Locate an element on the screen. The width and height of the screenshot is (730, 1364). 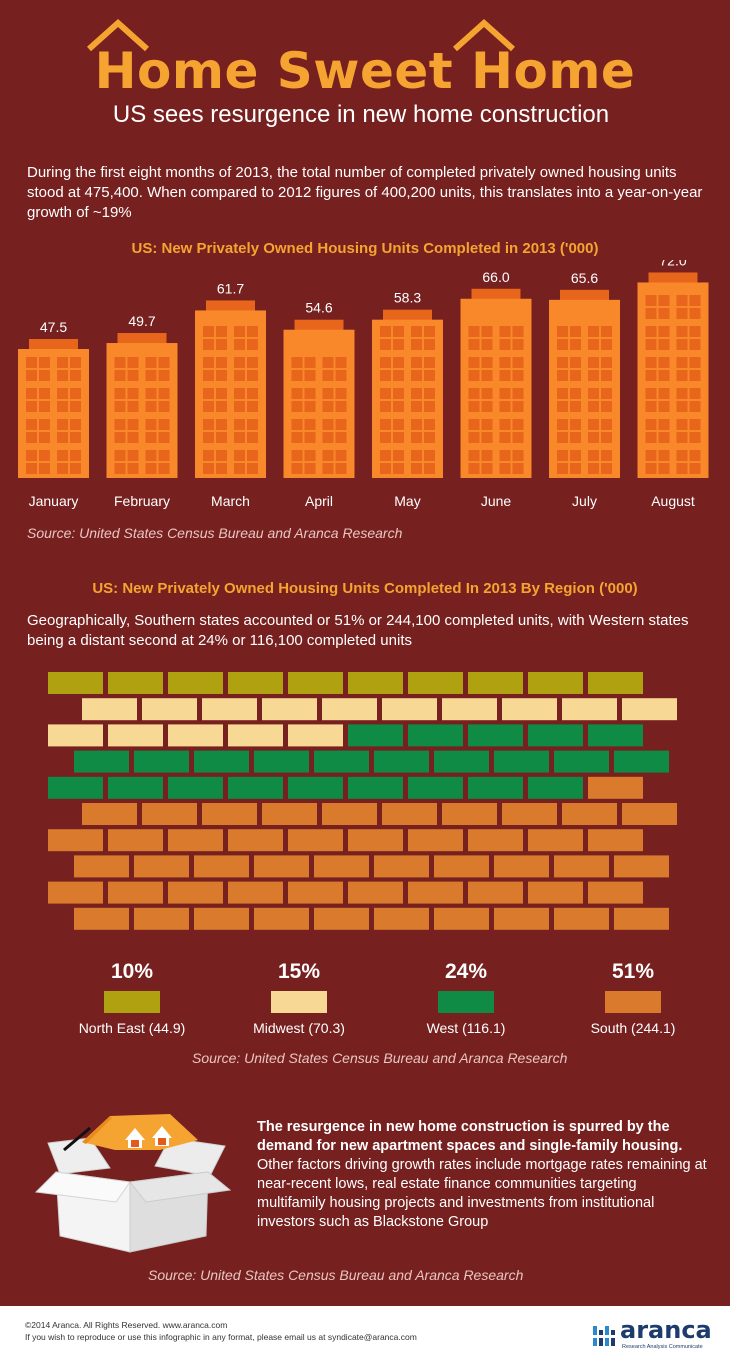
bar-february is located at coordinates (142, 405).